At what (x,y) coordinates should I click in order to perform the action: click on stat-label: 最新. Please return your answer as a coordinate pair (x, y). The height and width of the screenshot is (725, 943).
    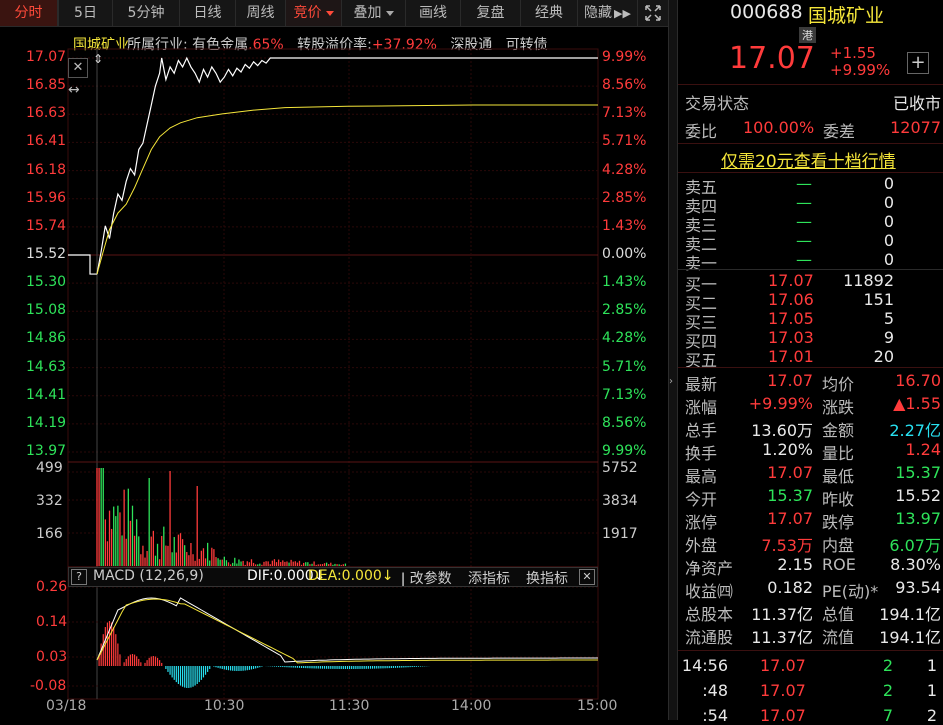
    Looking at the image, I should click on (701, 384).